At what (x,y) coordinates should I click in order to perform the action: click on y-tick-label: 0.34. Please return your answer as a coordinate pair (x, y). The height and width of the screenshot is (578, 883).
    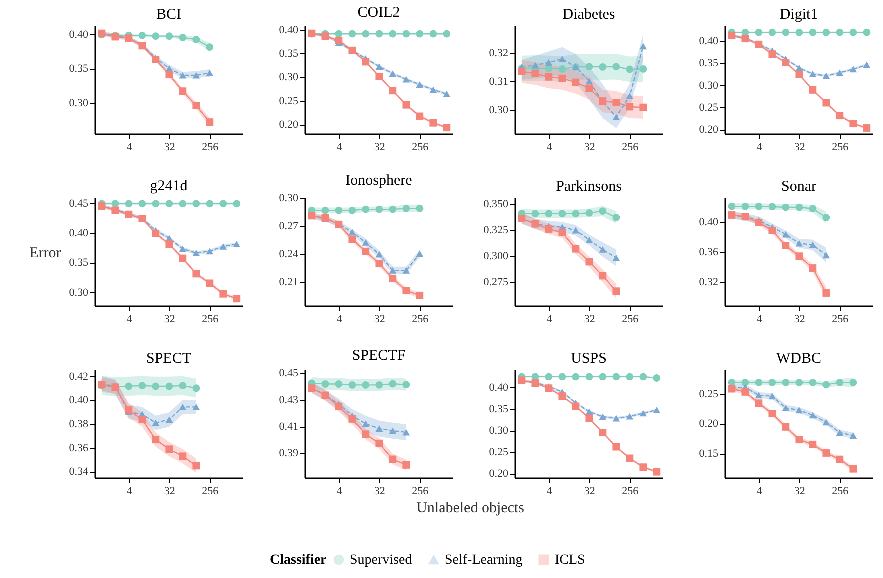
    Looking at the image, I should click on (79, 472).